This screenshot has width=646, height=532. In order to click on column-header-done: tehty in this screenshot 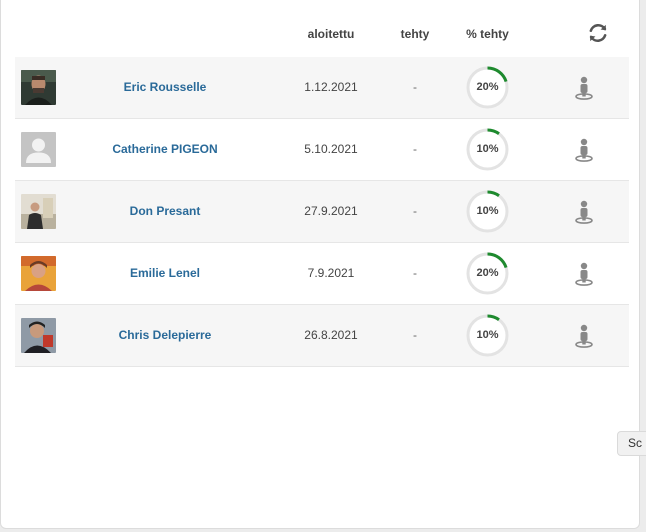, I will do `click(415, 34)`.